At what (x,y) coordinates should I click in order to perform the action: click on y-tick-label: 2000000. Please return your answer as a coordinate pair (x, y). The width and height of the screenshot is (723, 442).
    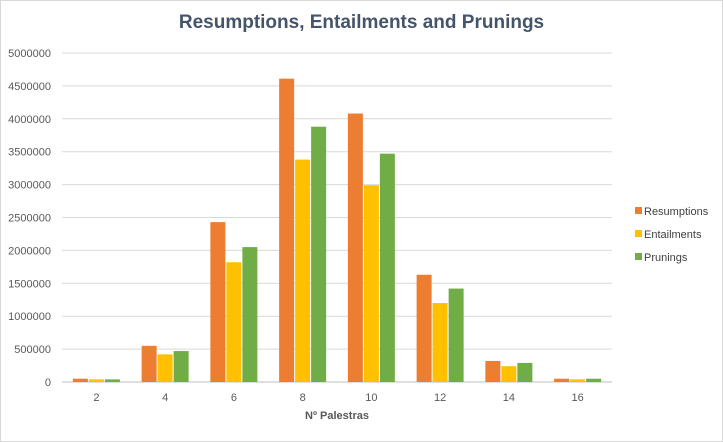
    Looking at the image, I should click on (29, 251).